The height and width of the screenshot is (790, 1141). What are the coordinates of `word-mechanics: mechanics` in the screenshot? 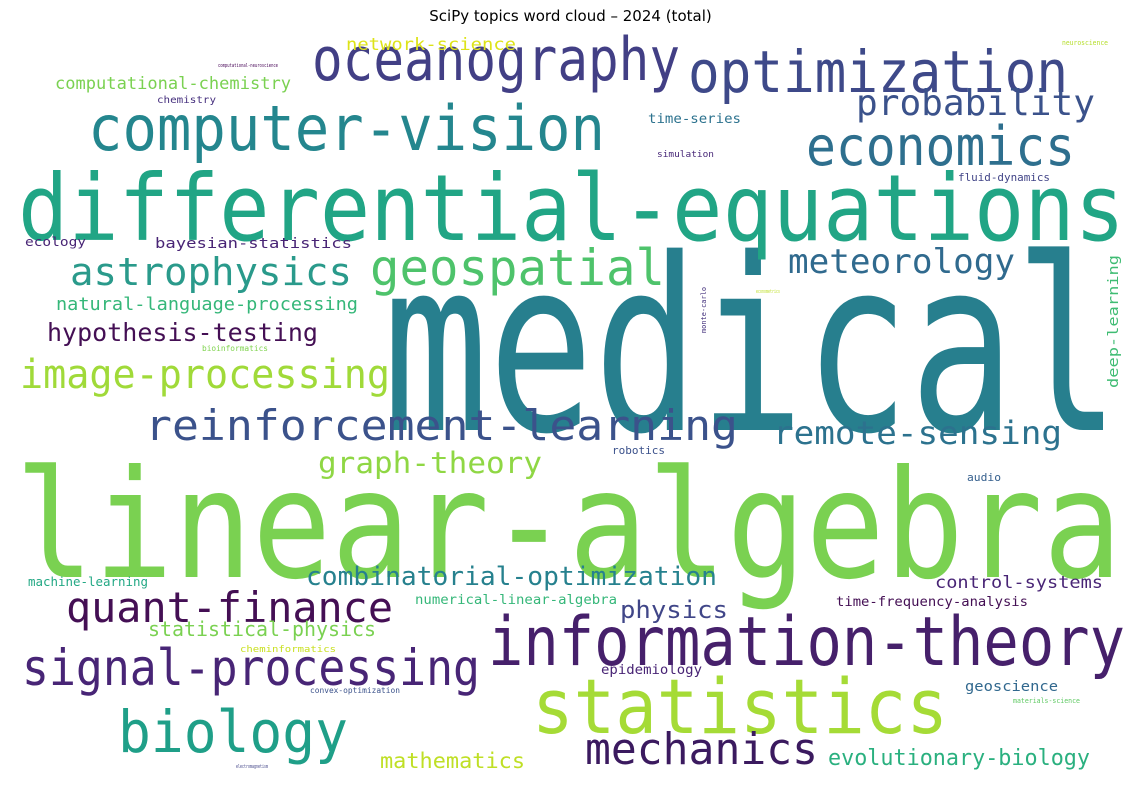 It's located at (701, 749).